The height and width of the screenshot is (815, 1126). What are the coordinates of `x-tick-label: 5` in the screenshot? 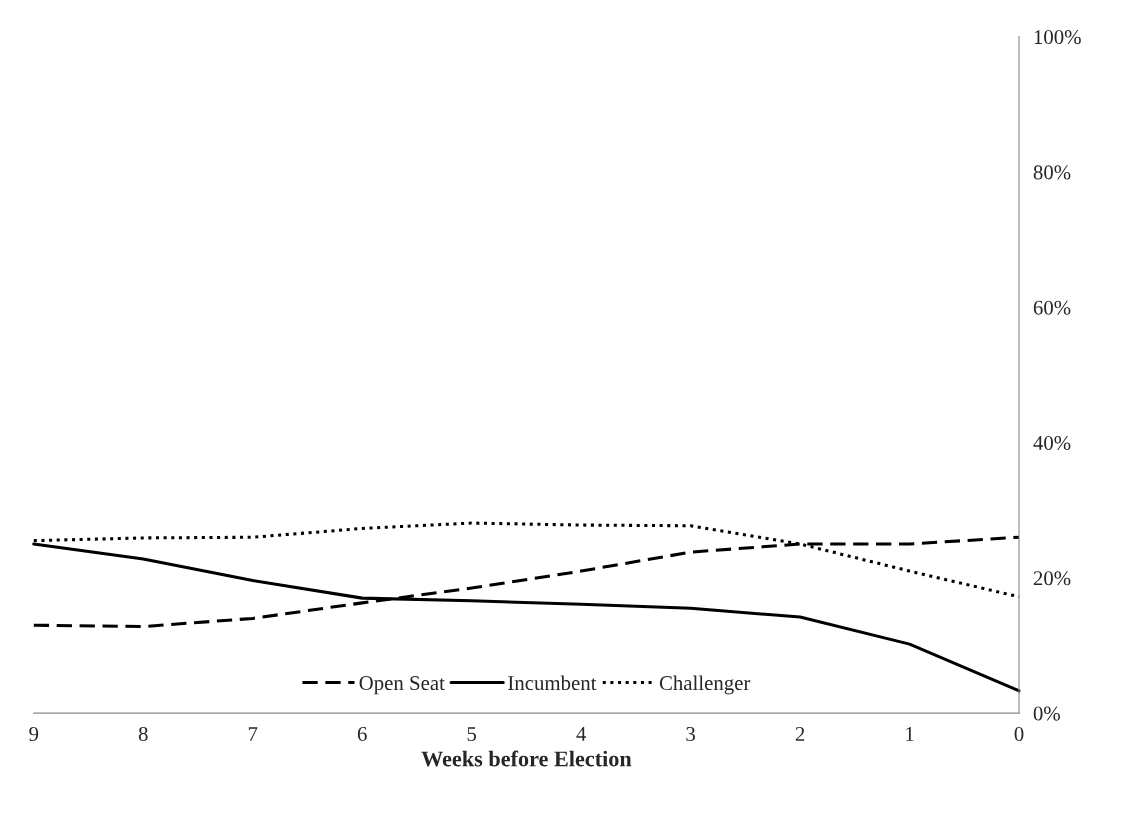 It's located at (472, 734).